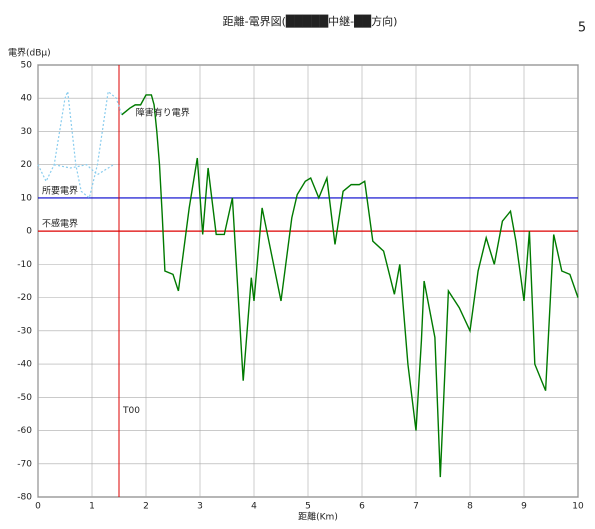 This screenshot has width=595, height=529. I want to click on x-axis-label: 距離(Km), so click(318, 517).